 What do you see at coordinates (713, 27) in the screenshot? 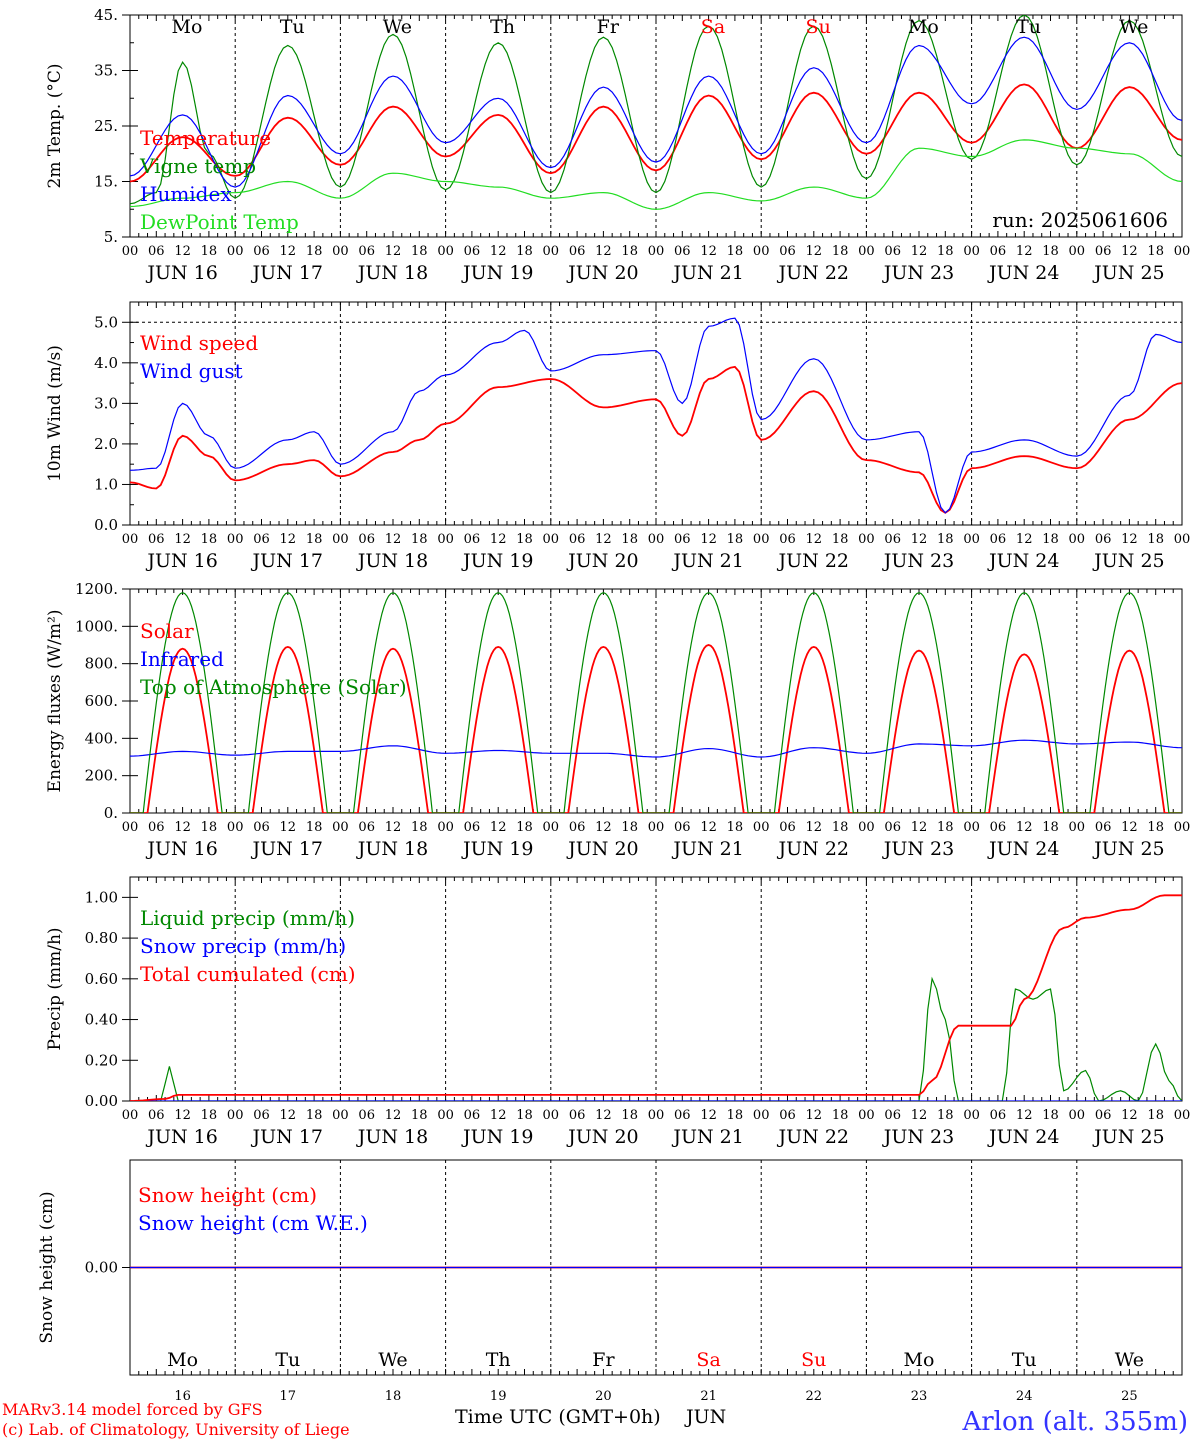
I see `weekday-label: Sa` at bounding box center [713, 27].